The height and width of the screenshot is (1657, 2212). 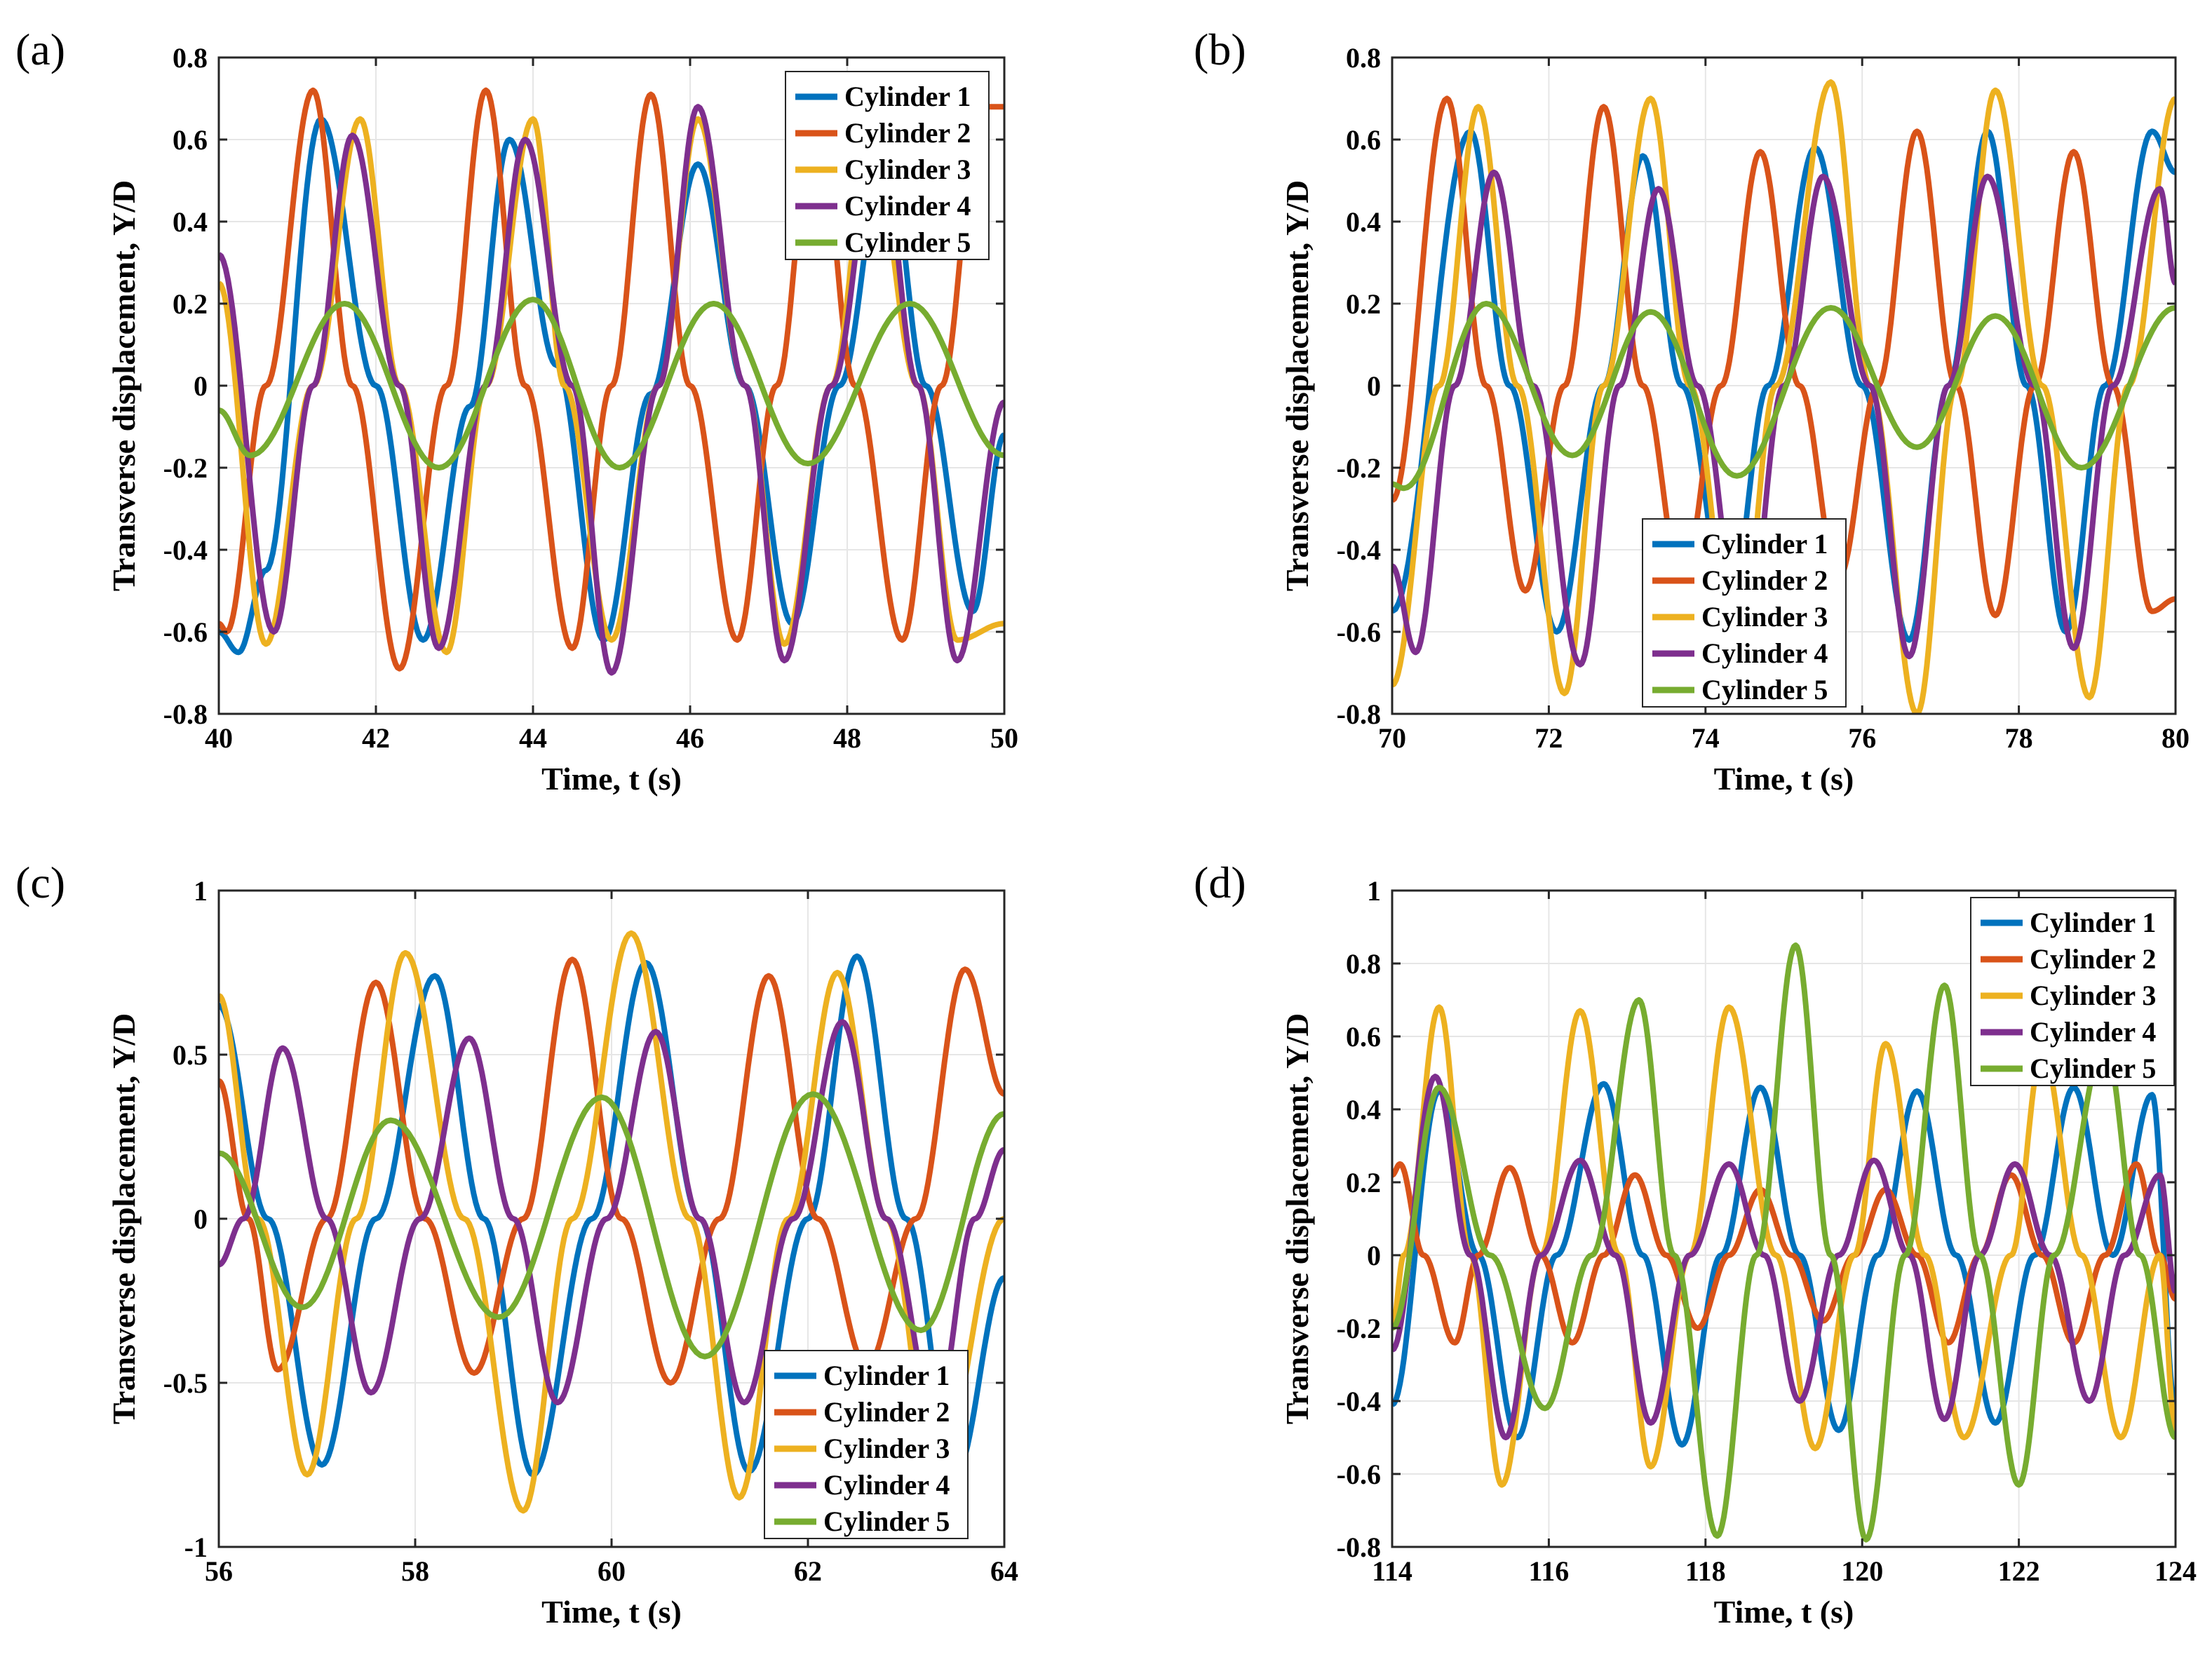 I want to click on x-tick-label: 116, so click(x=1550, y=1571).